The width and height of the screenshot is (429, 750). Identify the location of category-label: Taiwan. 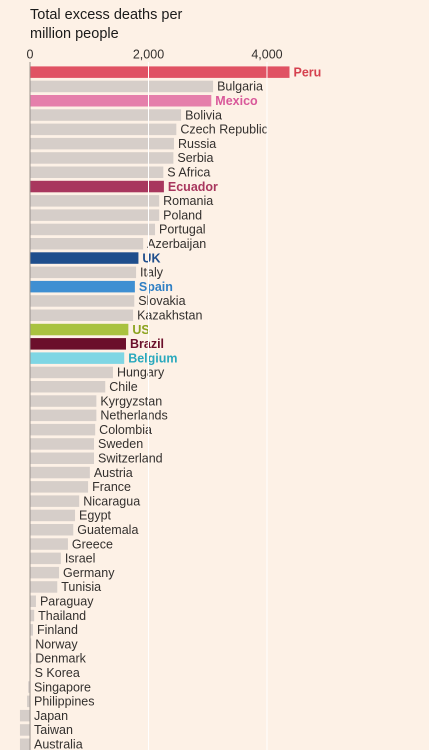
(53, 730).